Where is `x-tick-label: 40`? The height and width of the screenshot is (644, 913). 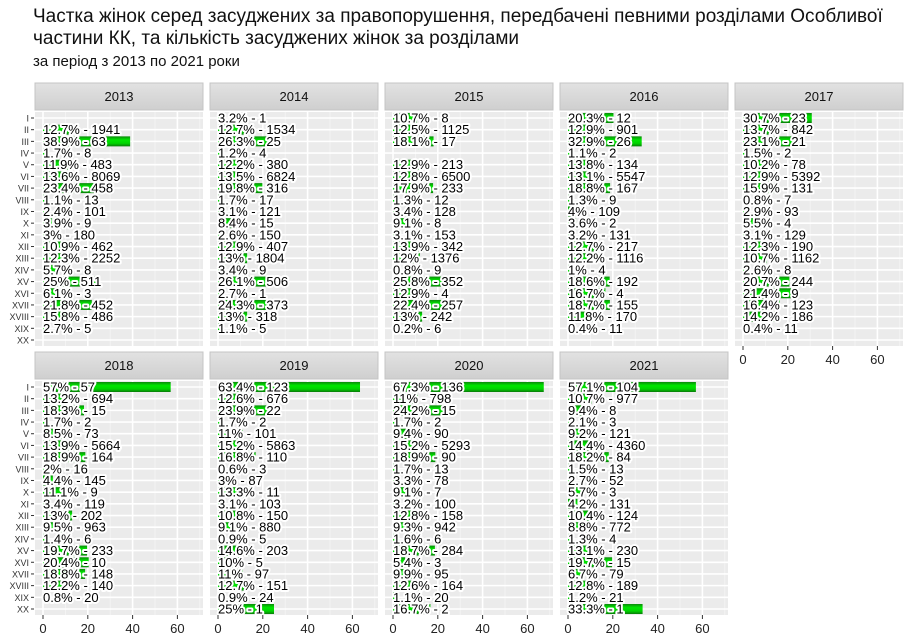 x-tick-label: 40 is located at coordinates (482, 628).